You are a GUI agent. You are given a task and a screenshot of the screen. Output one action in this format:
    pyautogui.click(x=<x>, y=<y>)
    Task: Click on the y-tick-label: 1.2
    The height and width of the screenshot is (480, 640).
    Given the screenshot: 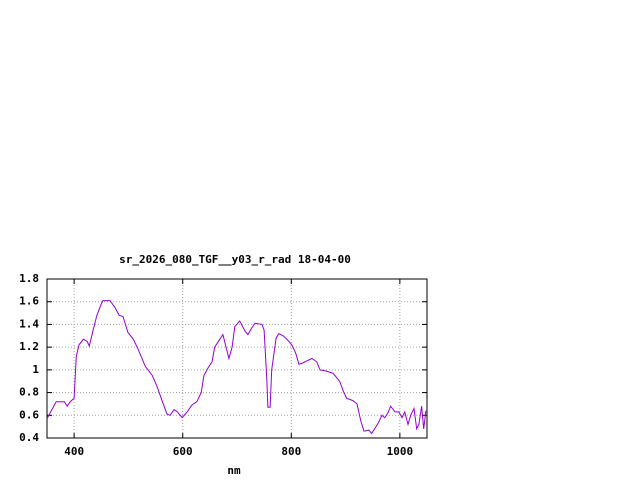 What is the action you would take?
    pyautogui.click(x=29, y=346)
    